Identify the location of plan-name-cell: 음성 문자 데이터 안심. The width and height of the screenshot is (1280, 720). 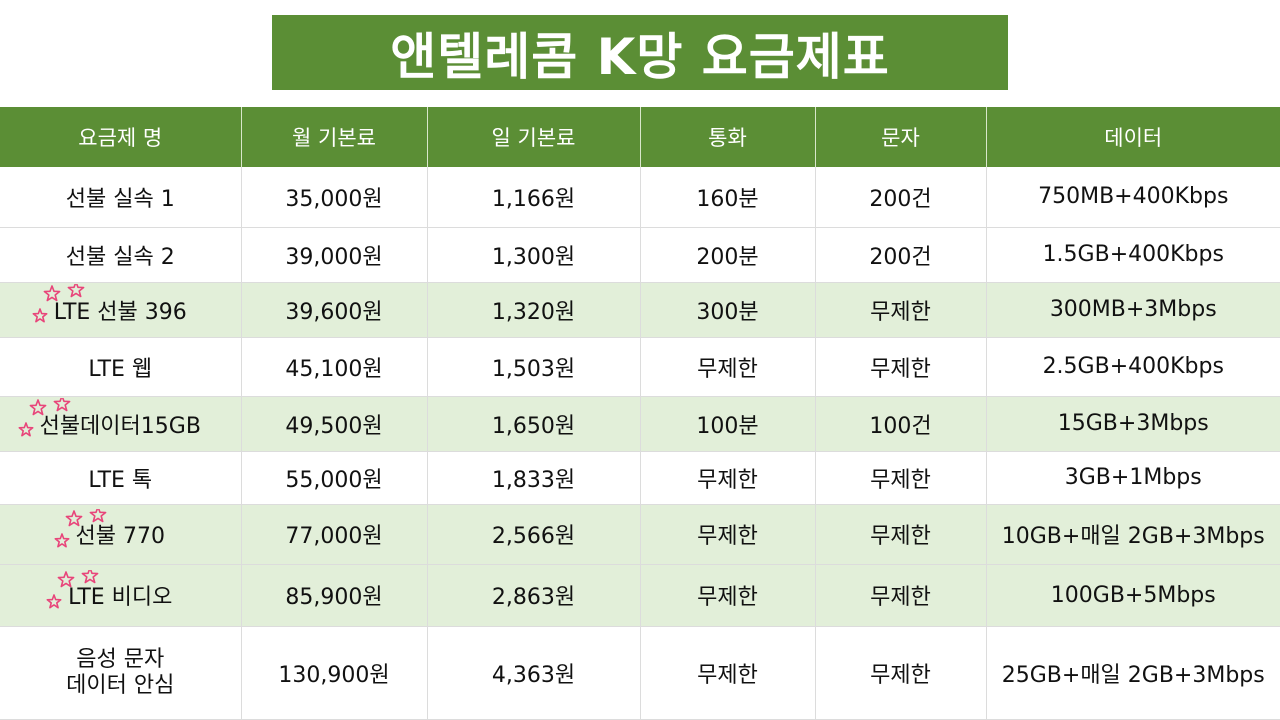
(121, 673).